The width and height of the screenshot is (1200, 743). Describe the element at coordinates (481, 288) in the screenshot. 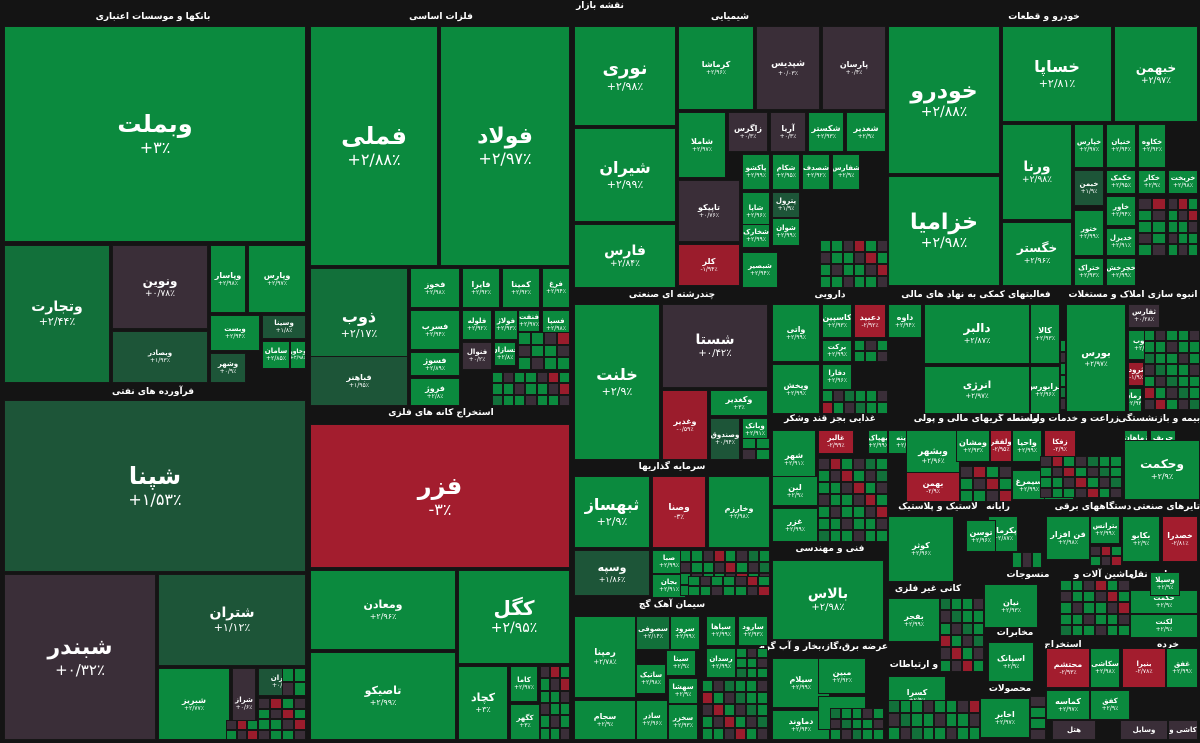

I see `treemap-tile: فایرا +۲/۹۲٪` at that location.